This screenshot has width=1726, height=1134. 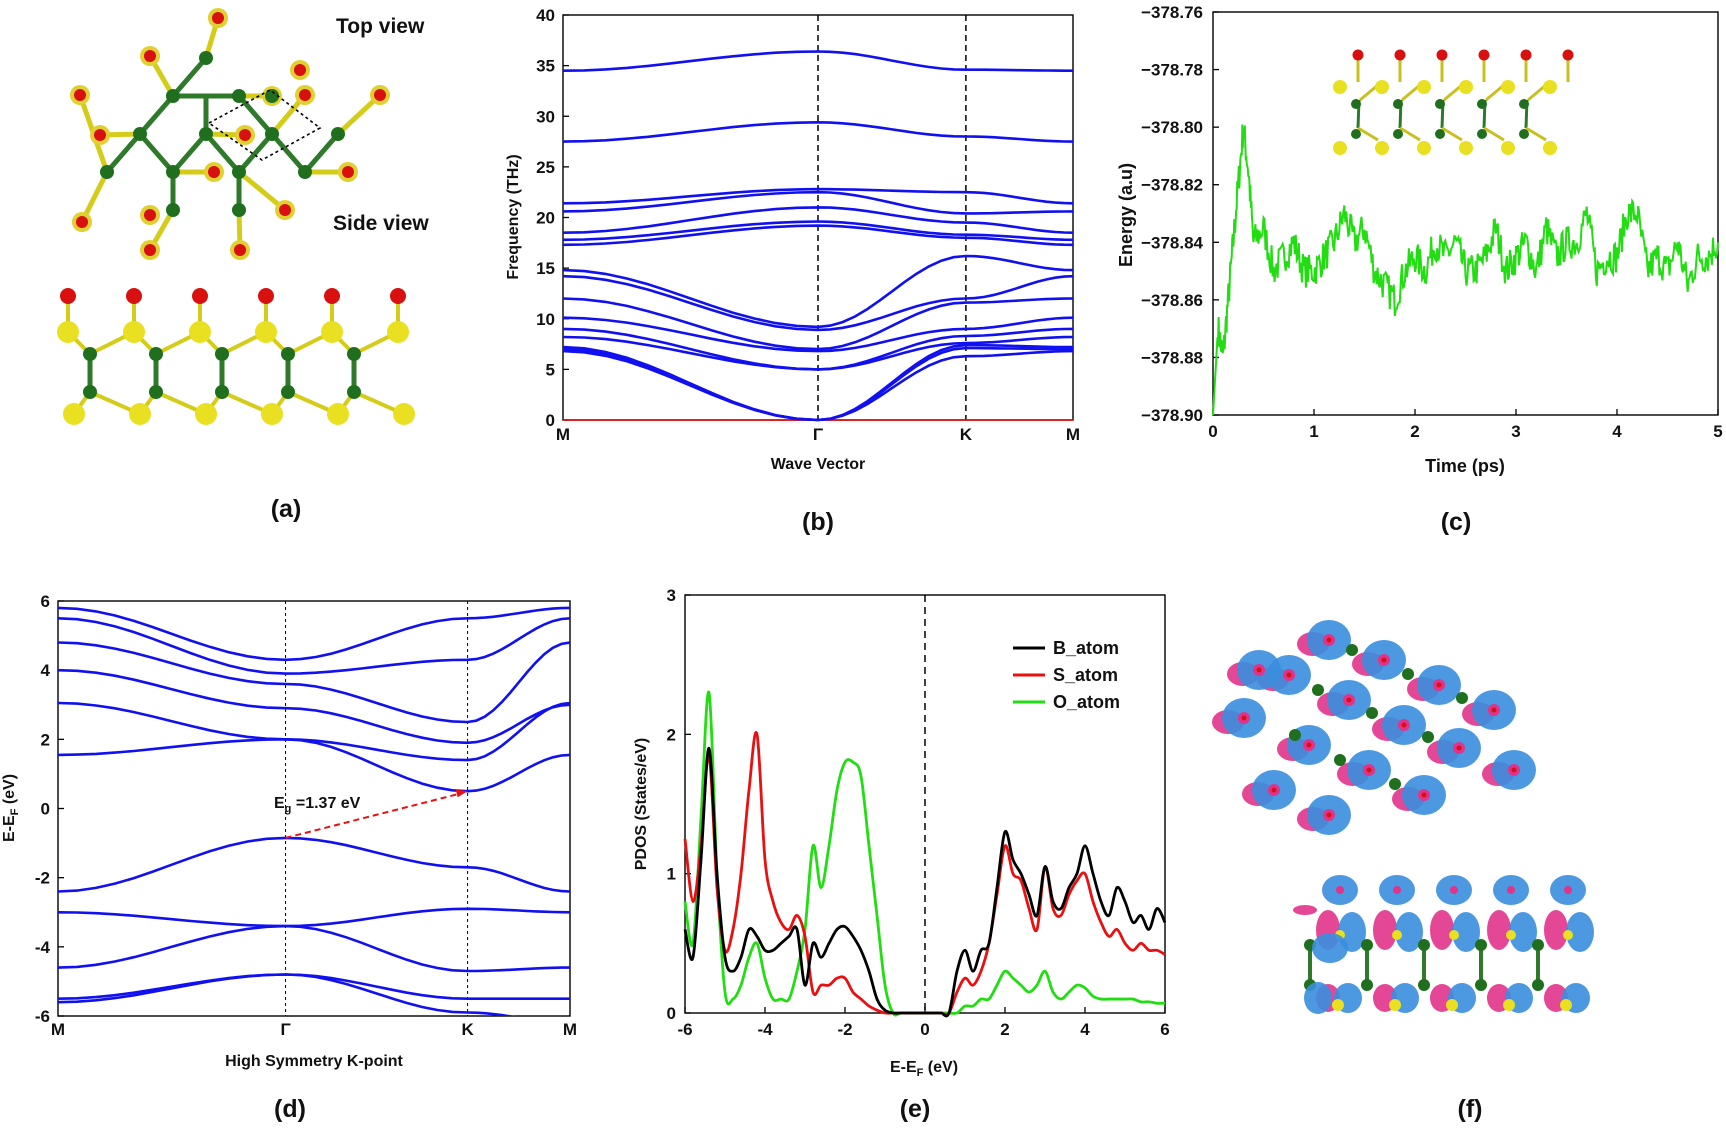 I want to click on phonon-y-tick-label: 25, so click(x=545, y=167).